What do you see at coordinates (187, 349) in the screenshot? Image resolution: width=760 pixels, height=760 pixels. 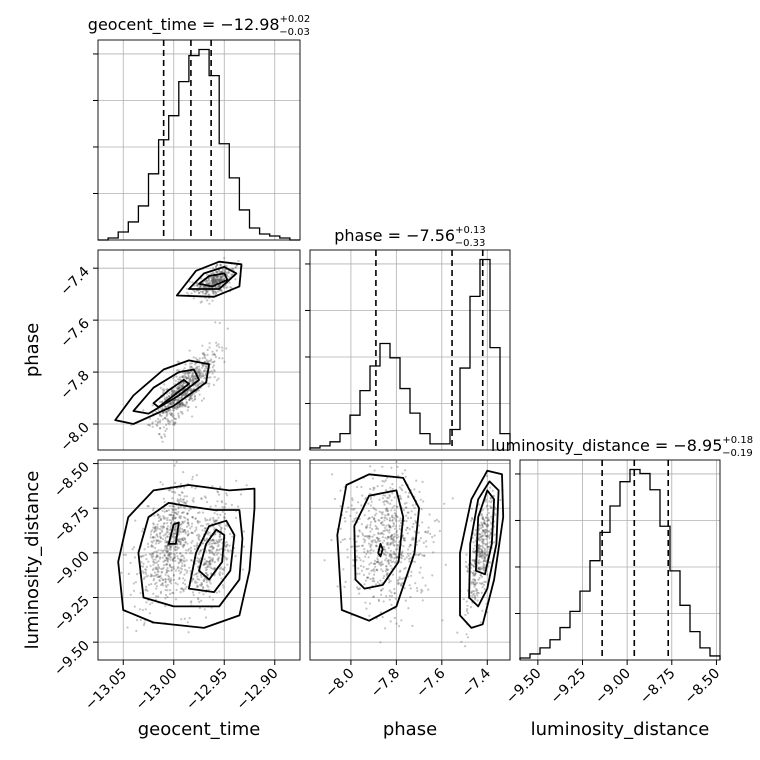 I see `scatter-phase-geocent-points` at bounding box center [187, 349].